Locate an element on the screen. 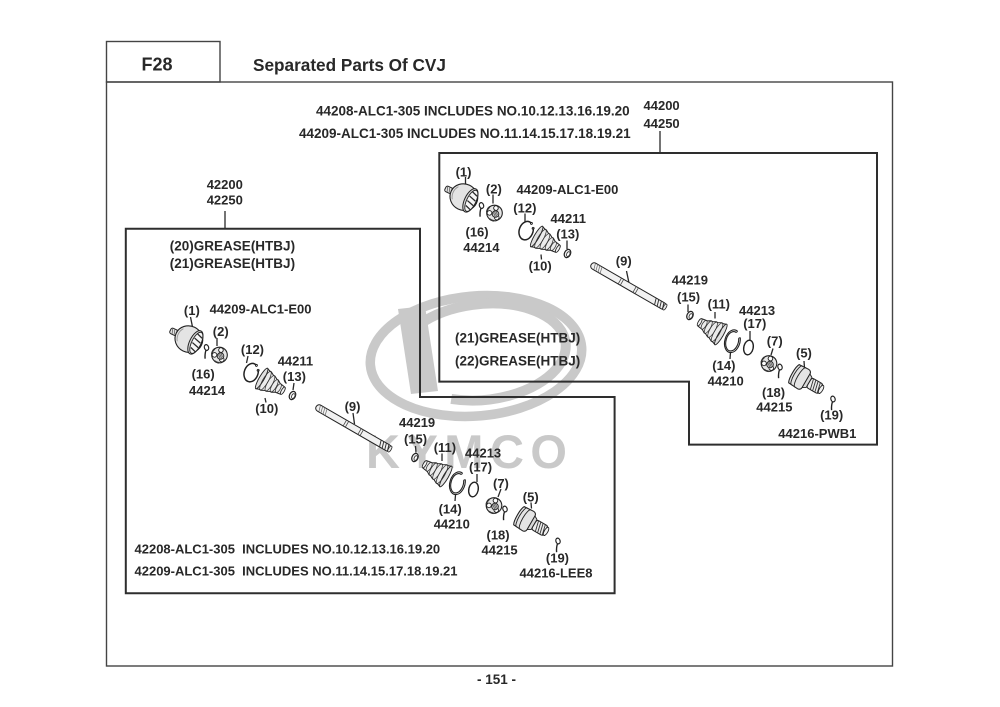  svg-text: 44216-LEE8 is located at coordinates (556, 573).